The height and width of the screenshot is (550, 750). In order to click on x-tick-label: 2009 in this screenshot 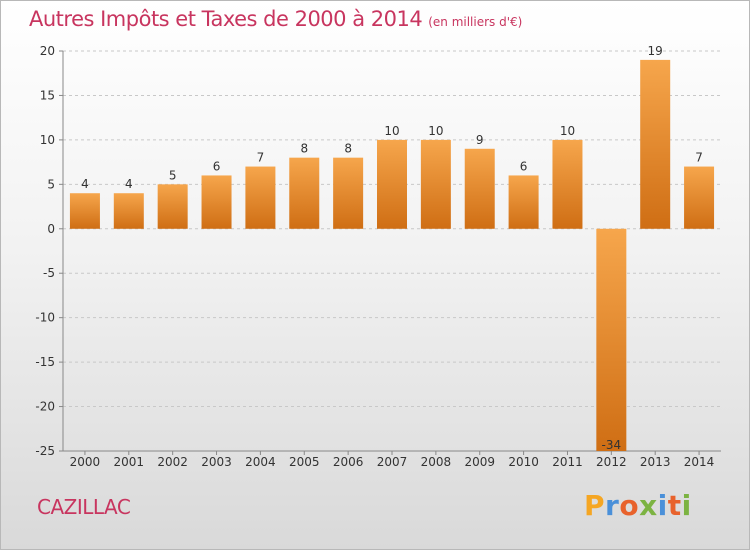, I will do `click(479, 462)`.